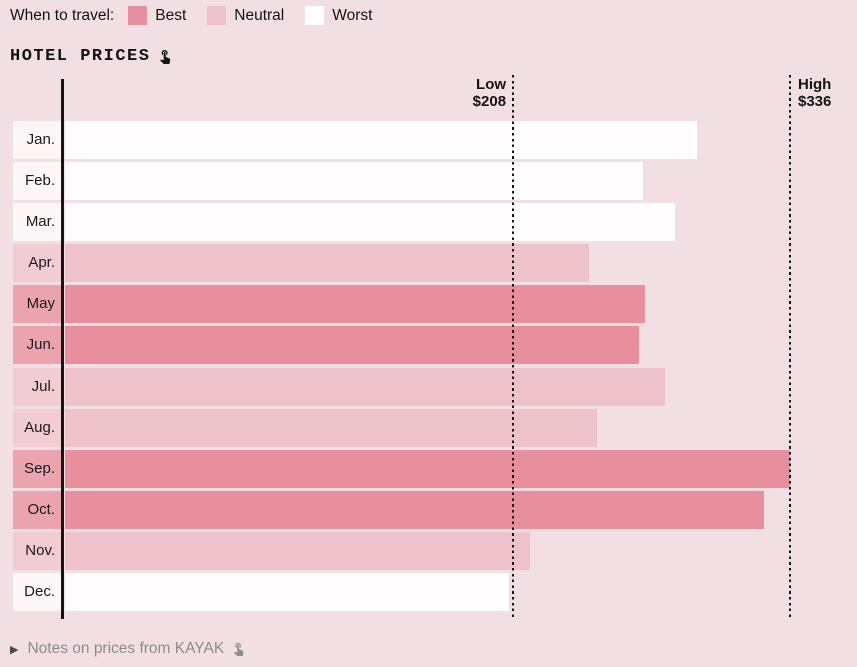 This screenshot has width=857, height=667. Describe the element at coordinates (238, 648) in the screenshot. I see `tap-icon-gray` at that location.